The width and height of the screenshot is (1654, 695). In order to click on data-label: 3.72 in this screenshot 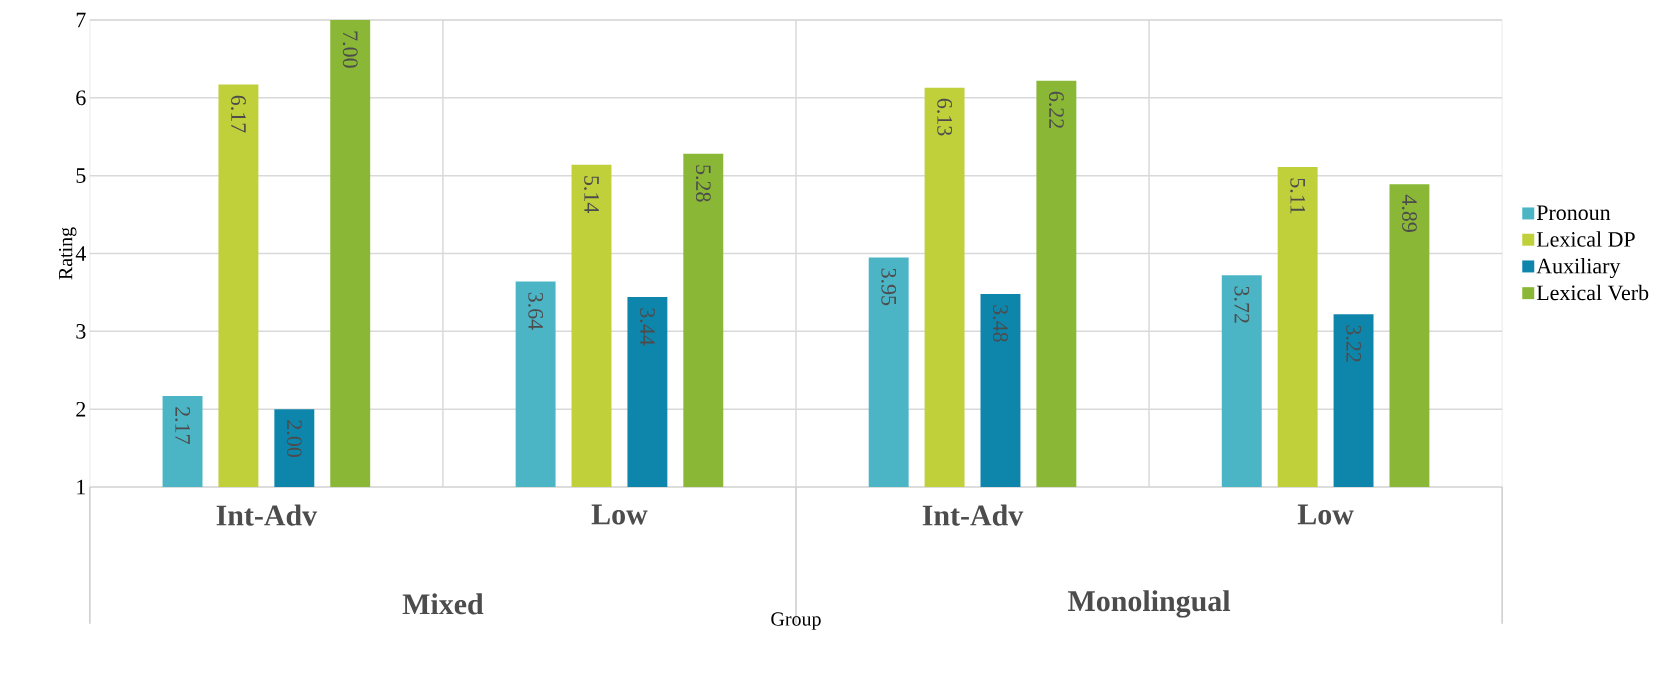, I will do `click(1242, 304)`.